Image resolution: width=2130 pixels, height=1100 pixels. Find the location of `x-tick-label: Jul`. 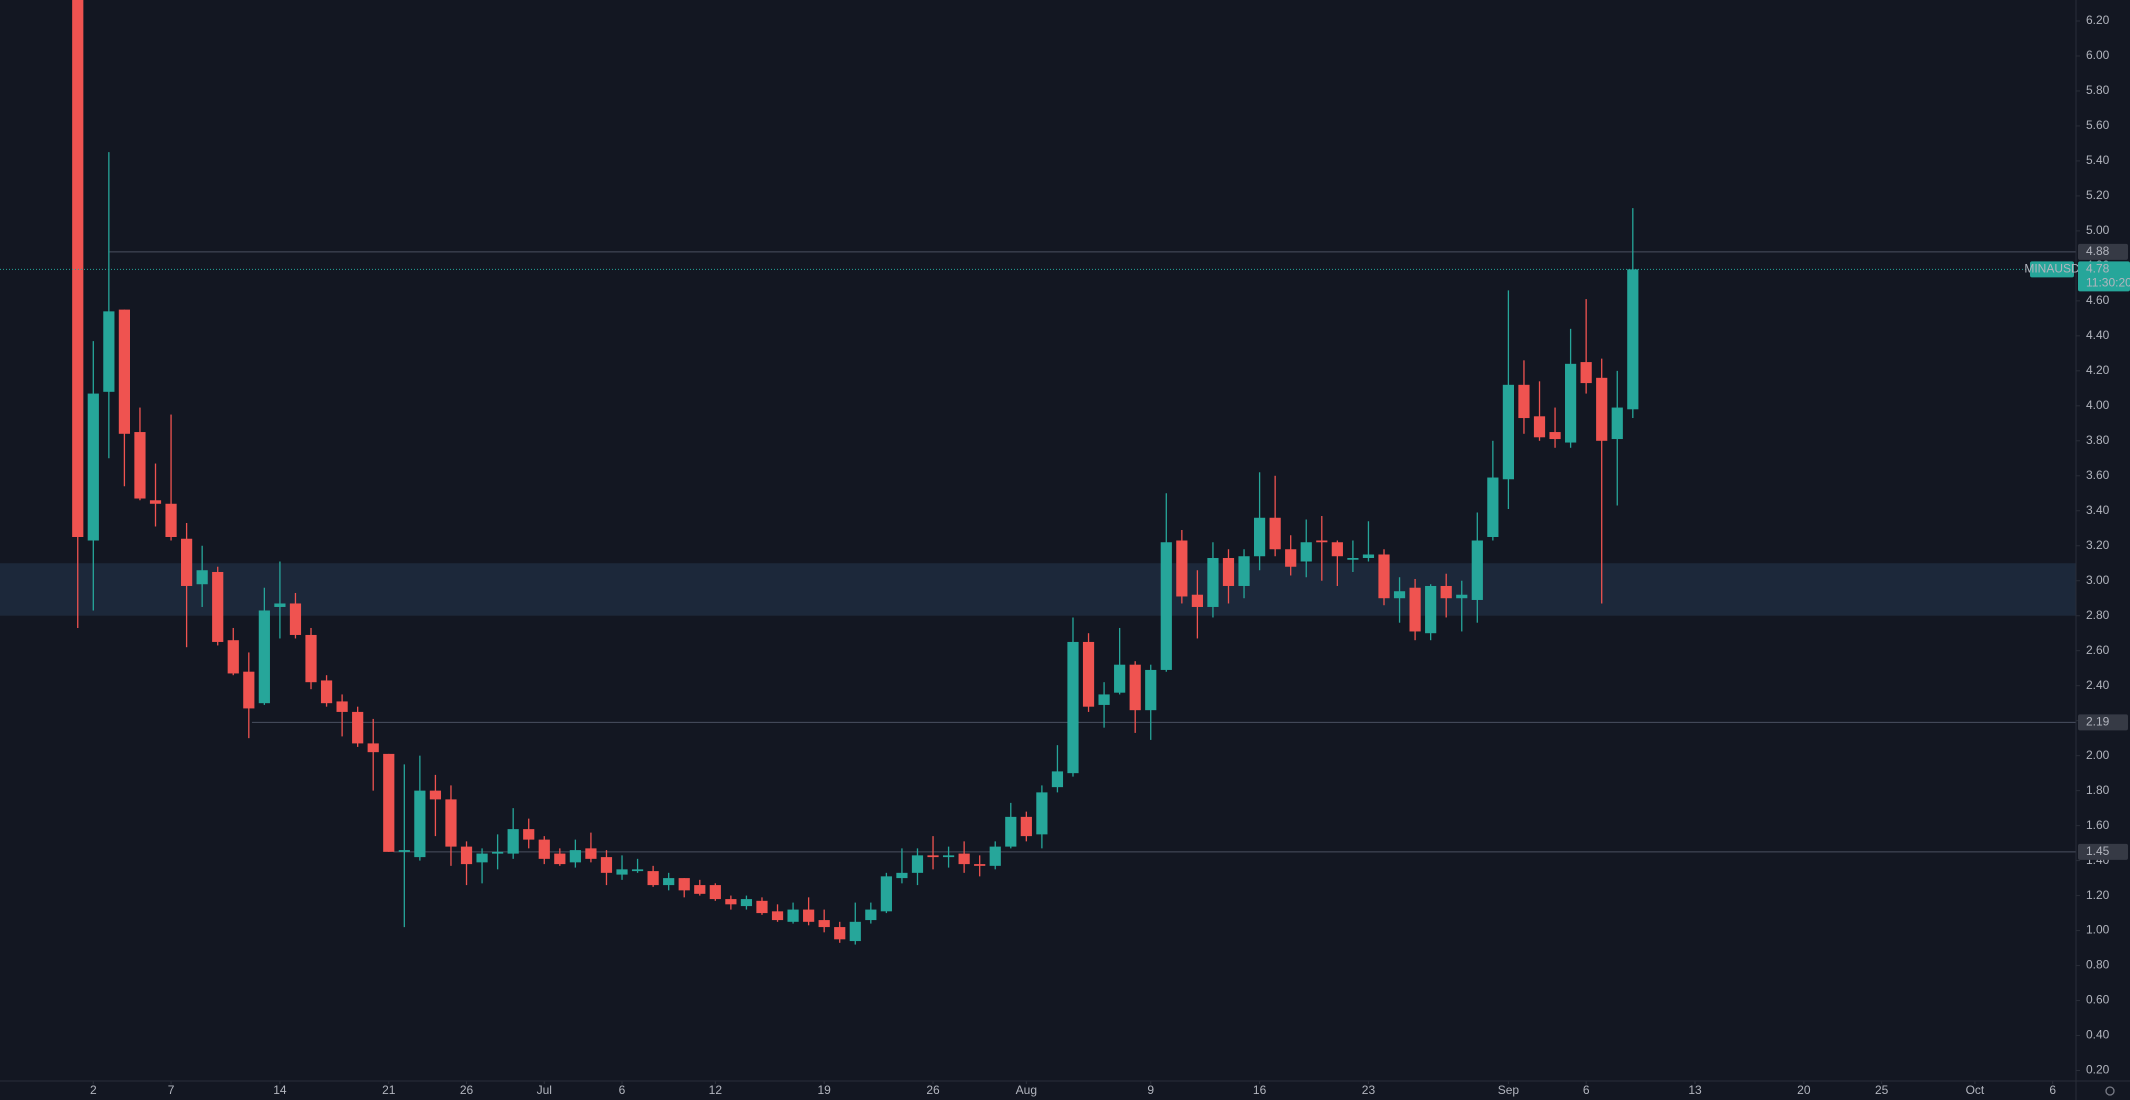

x-tick-label: Jul is located at coordinates (544, 1090).